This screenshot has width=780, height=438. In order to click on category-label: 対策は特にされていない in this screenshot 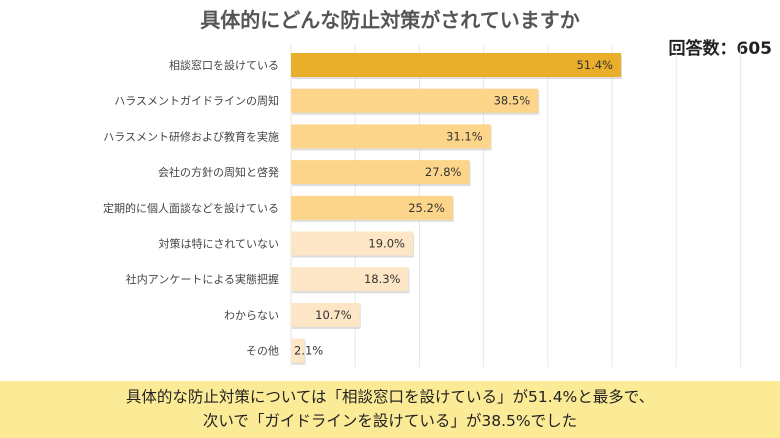, I will do `click(219, 244)`.